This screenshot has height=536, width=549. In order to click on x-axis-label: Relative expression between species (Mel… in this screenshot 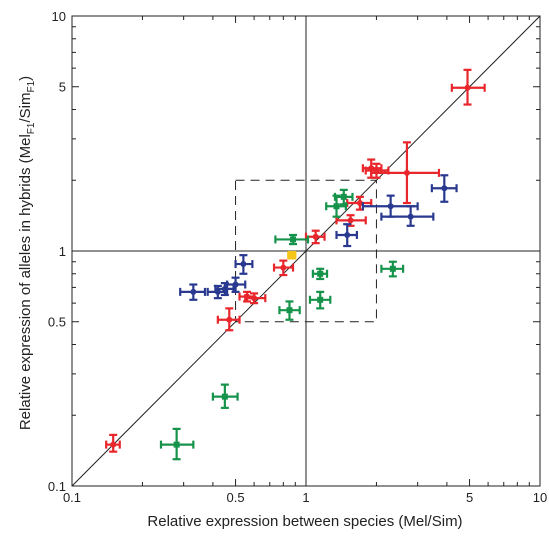, I will do `click(304, 521)`.